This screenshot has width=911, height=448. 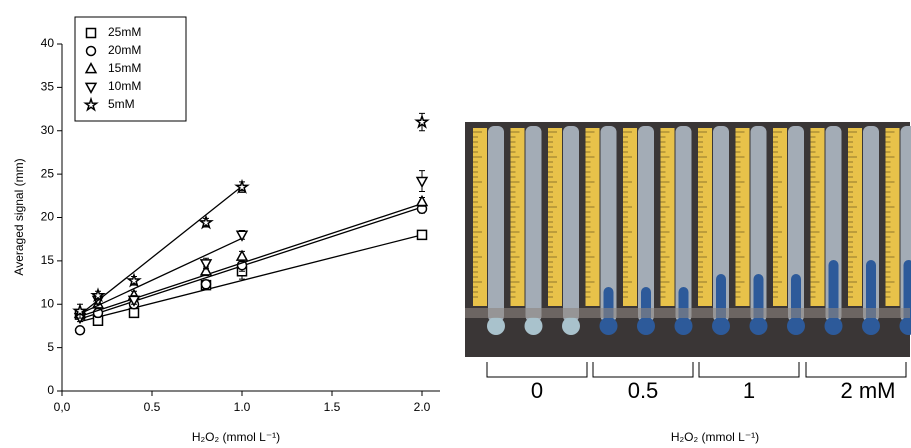 I want to click on legend-label: 20mM, so click(x=124, y=50).